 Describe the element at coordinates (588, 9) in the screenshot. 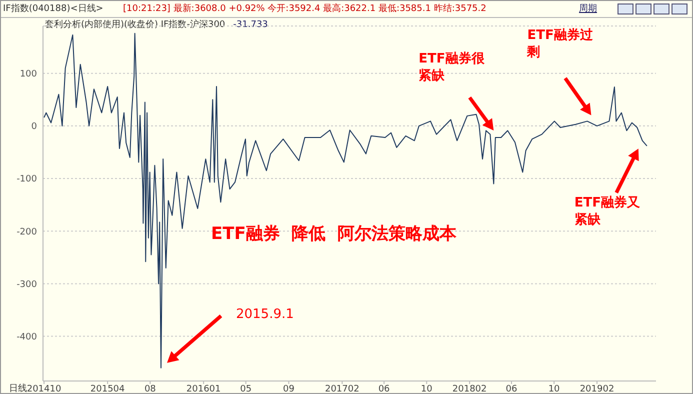

I see `text: 周期` at that location.